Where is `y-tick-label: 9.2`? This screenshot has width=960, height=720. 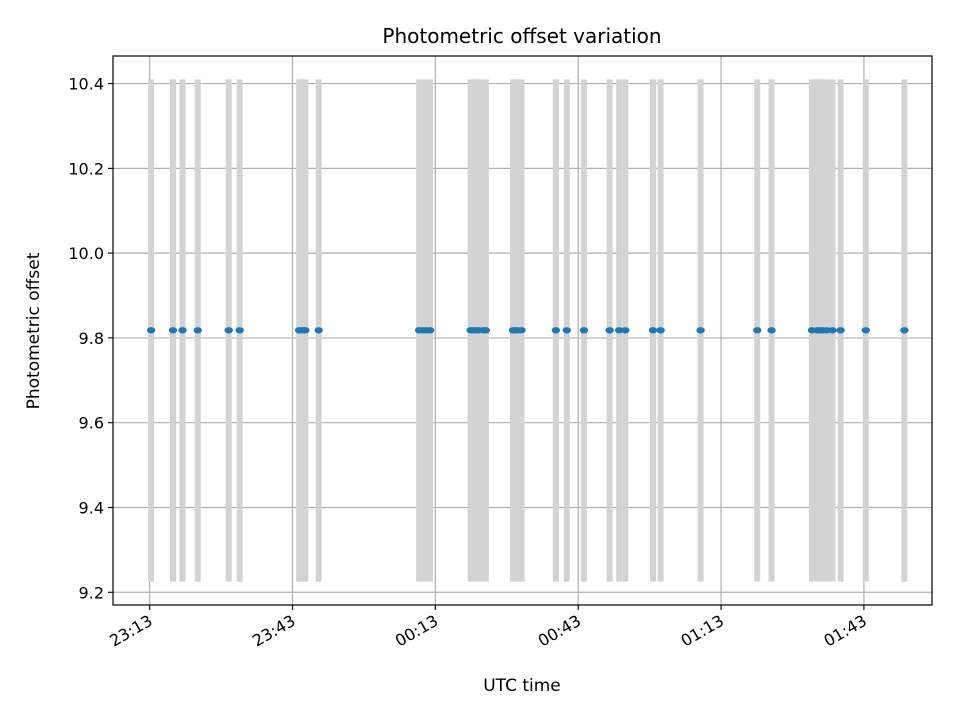
y-tick-label: 9.2 is located at coordinates (91, 592).